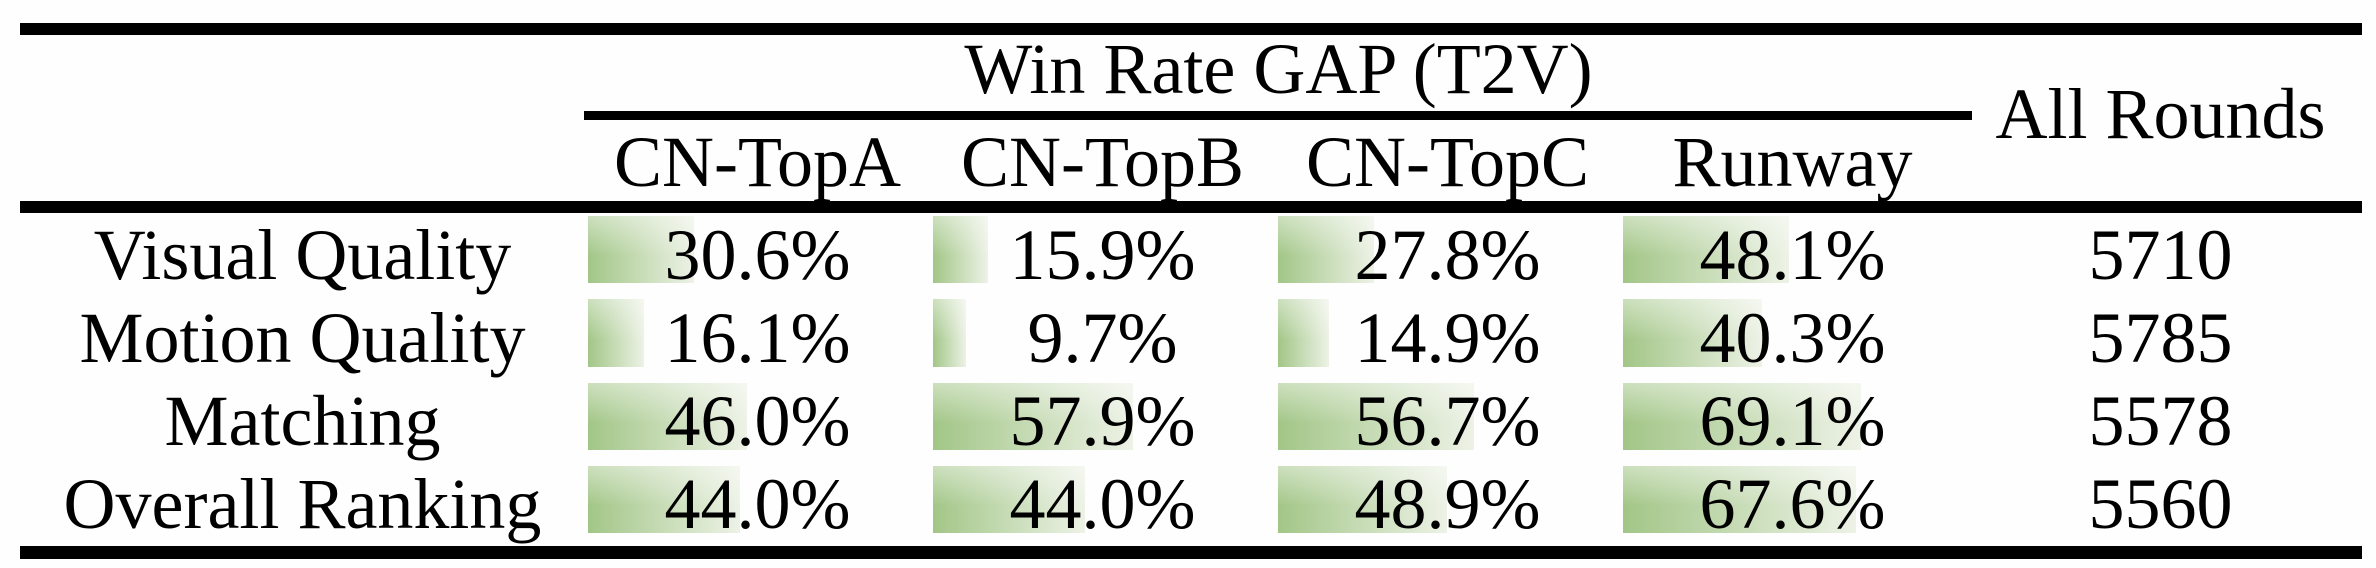 The width and height of the screenshot is (2376, 568). I want to click on column-header-cn-topc: CN-TopC, so click(1447, 162).